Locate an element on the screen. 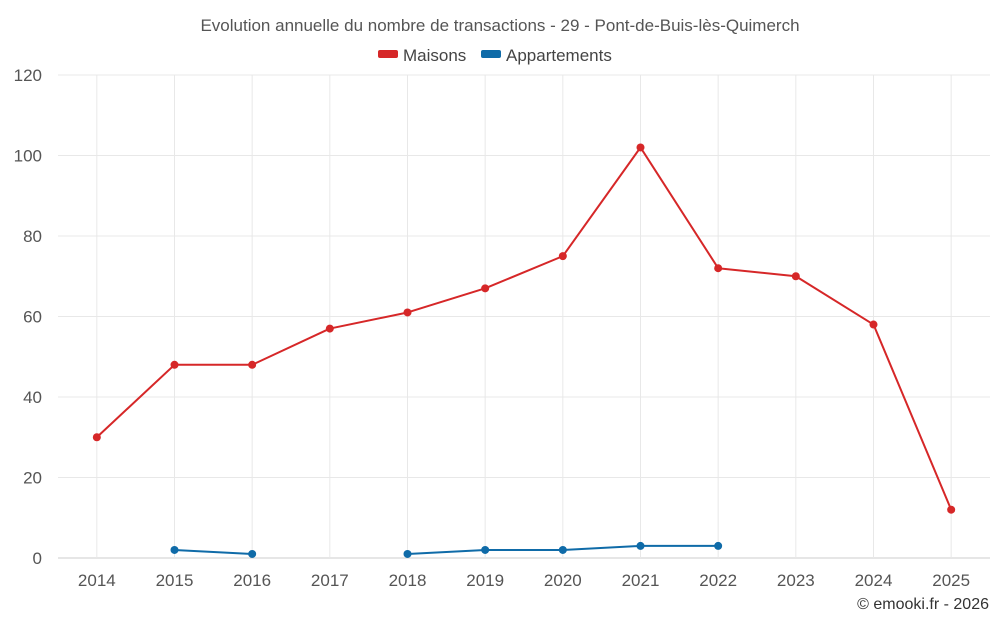  y-tick-label: 120 is located at coordinates (28, 75).